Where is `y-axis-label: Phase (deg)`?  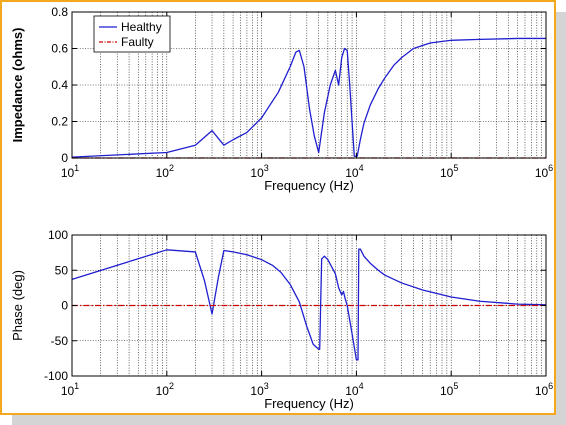 y-axis-label: Phase (deg) is located at coordinates (17, 305).